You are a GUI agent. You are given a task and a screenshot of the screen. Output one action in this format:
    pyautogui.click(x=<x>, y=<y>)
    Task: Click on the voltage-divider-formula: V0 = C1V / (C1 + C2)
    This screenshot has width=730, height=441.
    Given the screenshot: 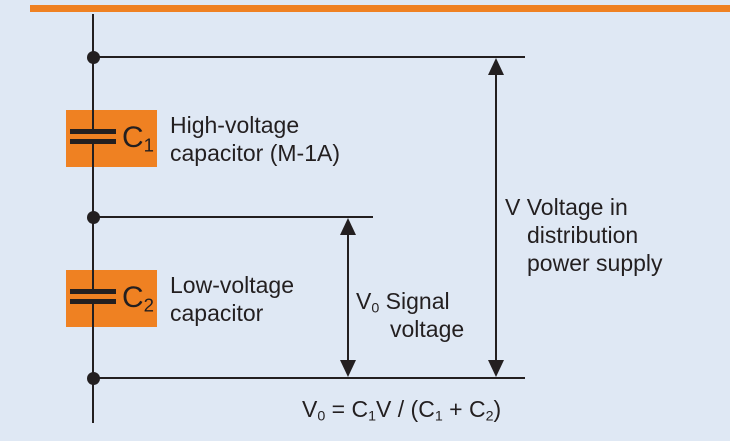 What is the action you would take?
    pyautogui.click(x=402, y=410)
    